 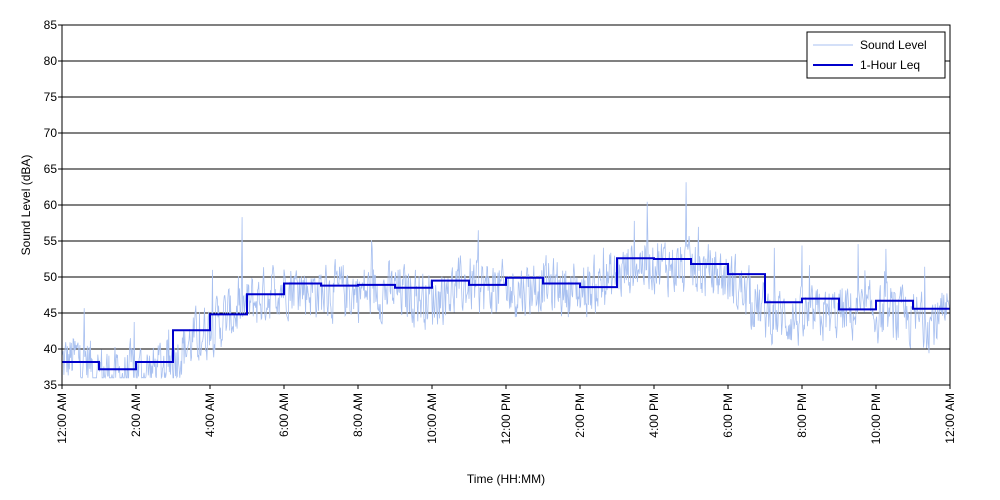 I want to click on y-axis-ticks: 35 40 45 50 55 60 65 70 75 80 85, so click(x=53, y=205).